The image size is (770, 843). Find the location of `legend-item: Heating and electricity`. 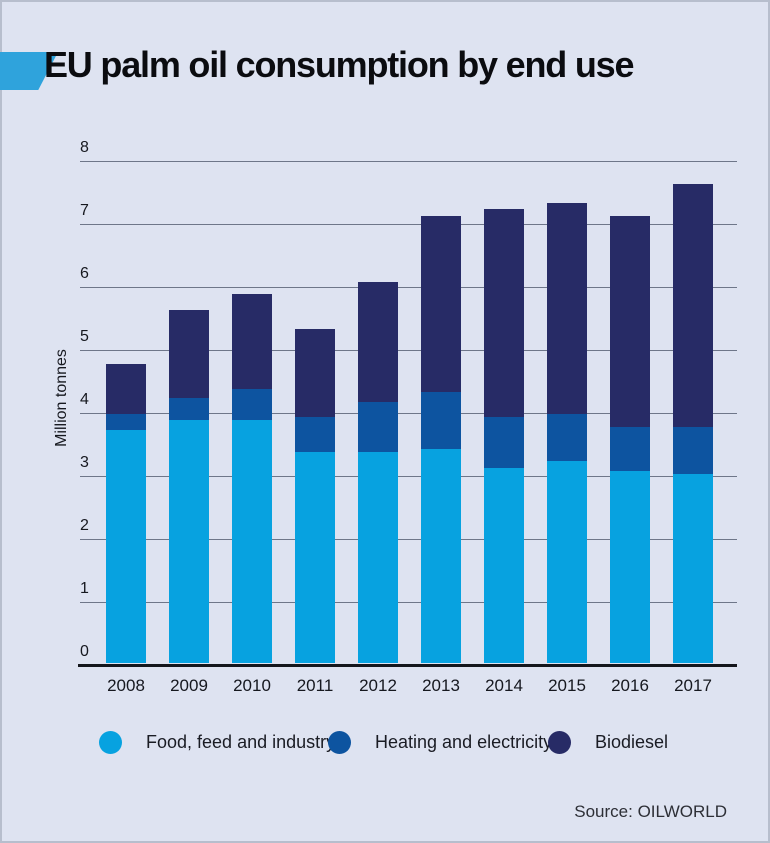

legend-item: Heating and electricity is located at coordinates (440, 742).